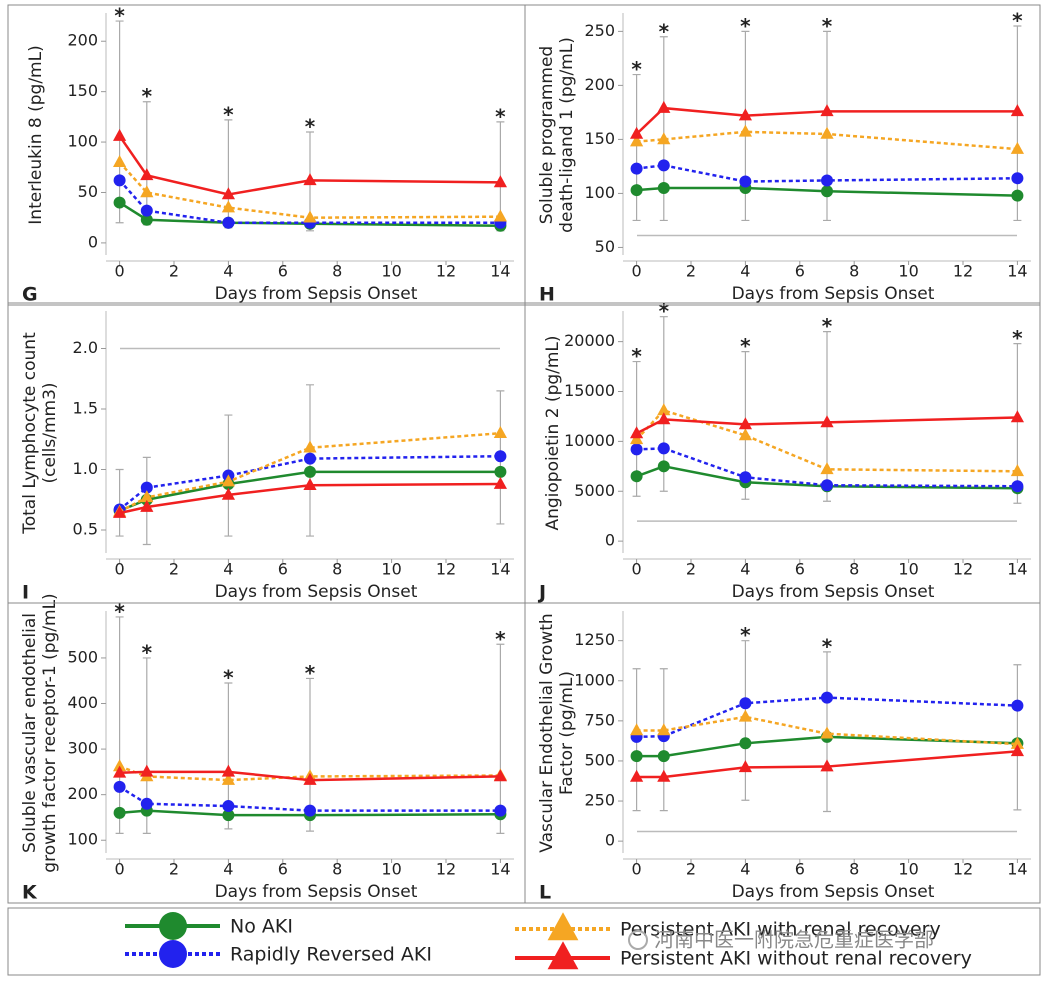 The width and height of the screenshot is (1048, 986). I want to click on y-tick-label: 10000, so click(589, 440).